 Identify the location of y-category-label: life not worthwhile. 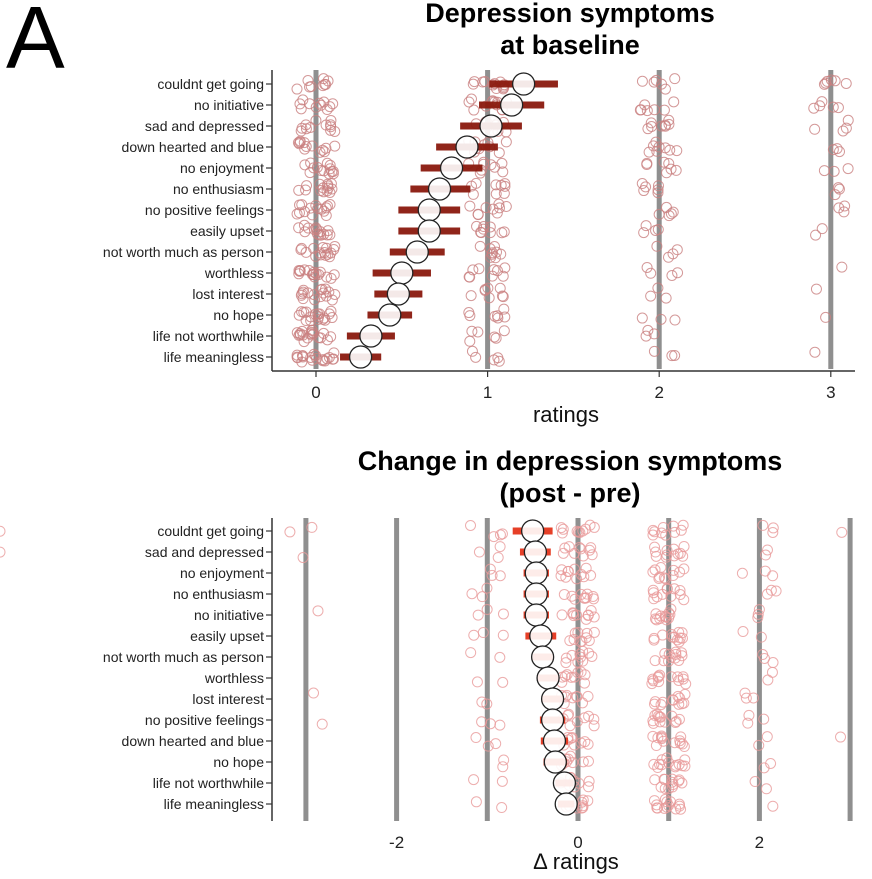
(208, 783).